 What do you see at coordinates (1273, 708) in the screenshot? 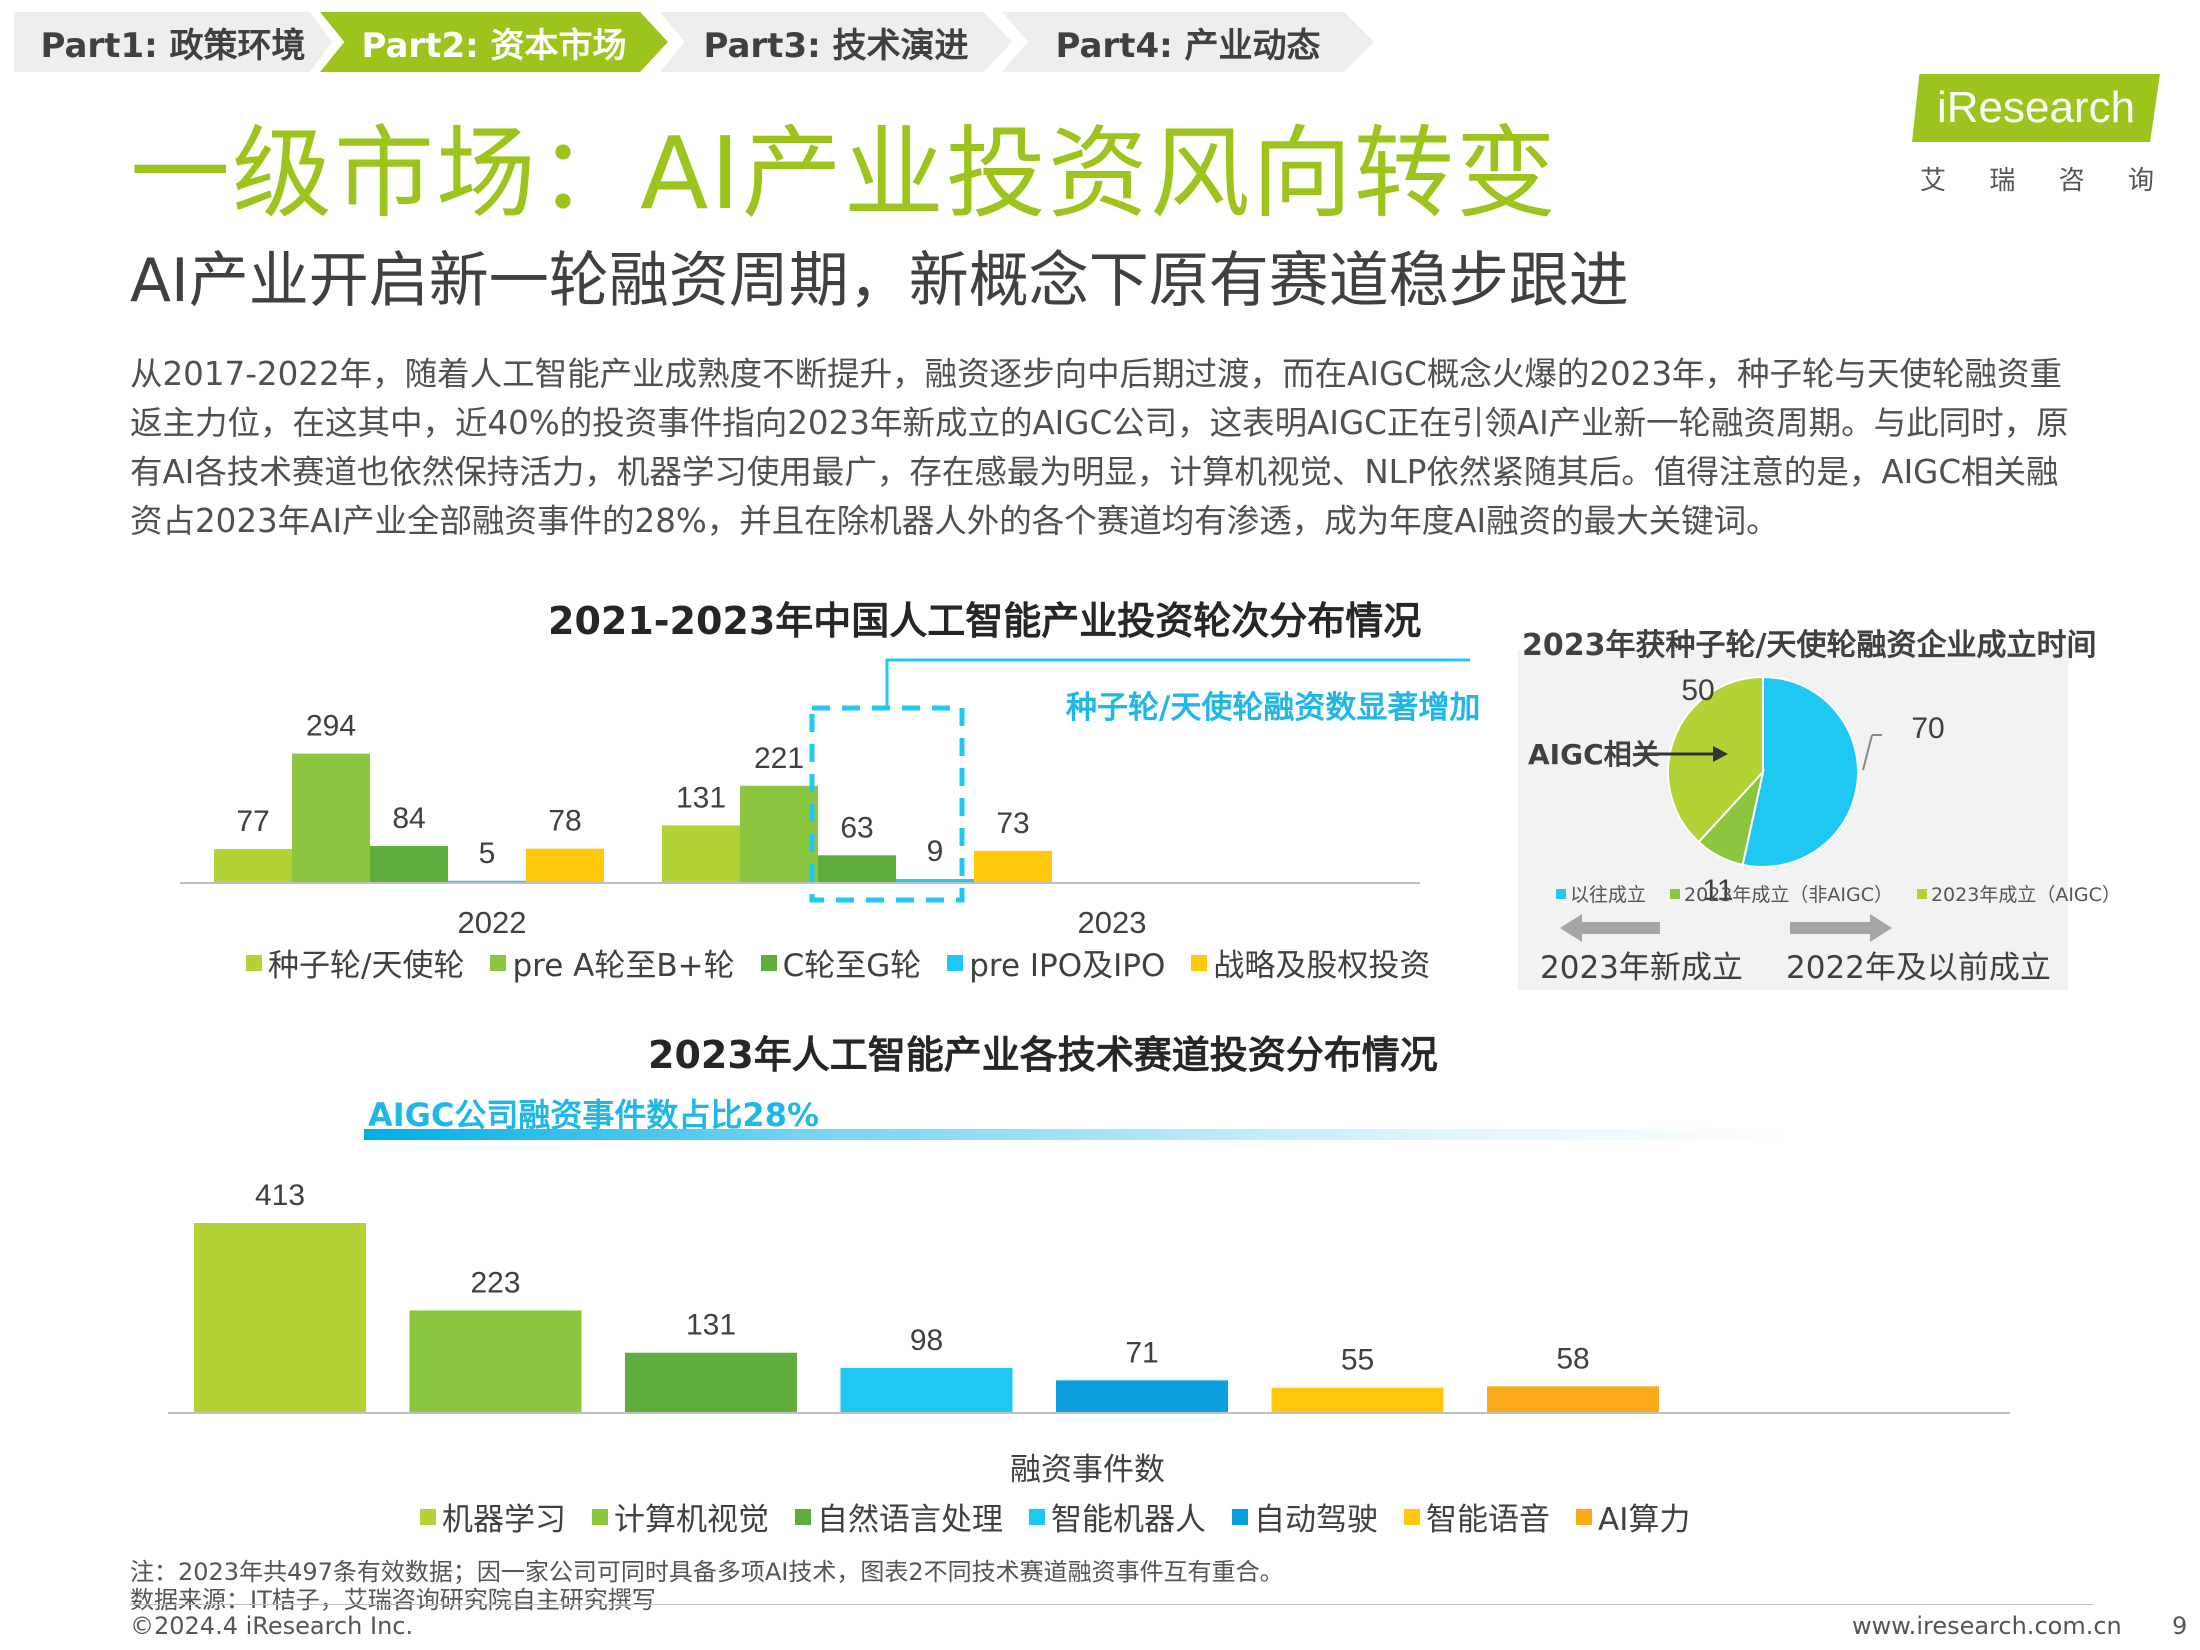
I see `chart1-annotation: 种子轮/天使轮融资数显著增加` at bounding box center [1273, 708].